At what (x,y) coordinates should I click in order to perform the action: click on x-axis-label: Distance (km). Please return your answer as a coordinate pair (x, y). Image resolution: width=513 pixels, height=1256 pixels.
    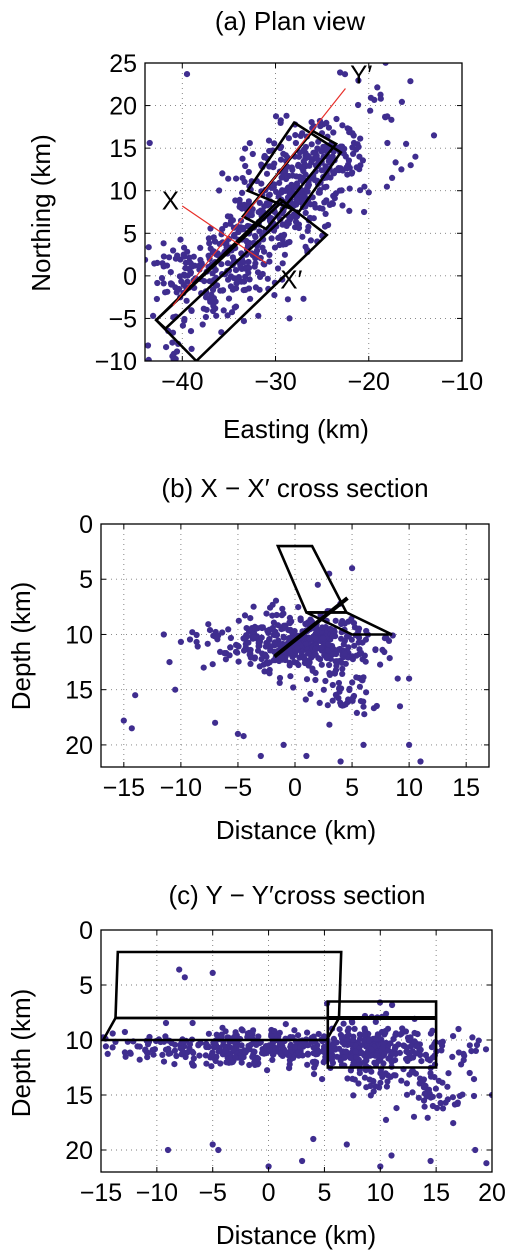
    Looking at the image, I should click on (296, 1235).